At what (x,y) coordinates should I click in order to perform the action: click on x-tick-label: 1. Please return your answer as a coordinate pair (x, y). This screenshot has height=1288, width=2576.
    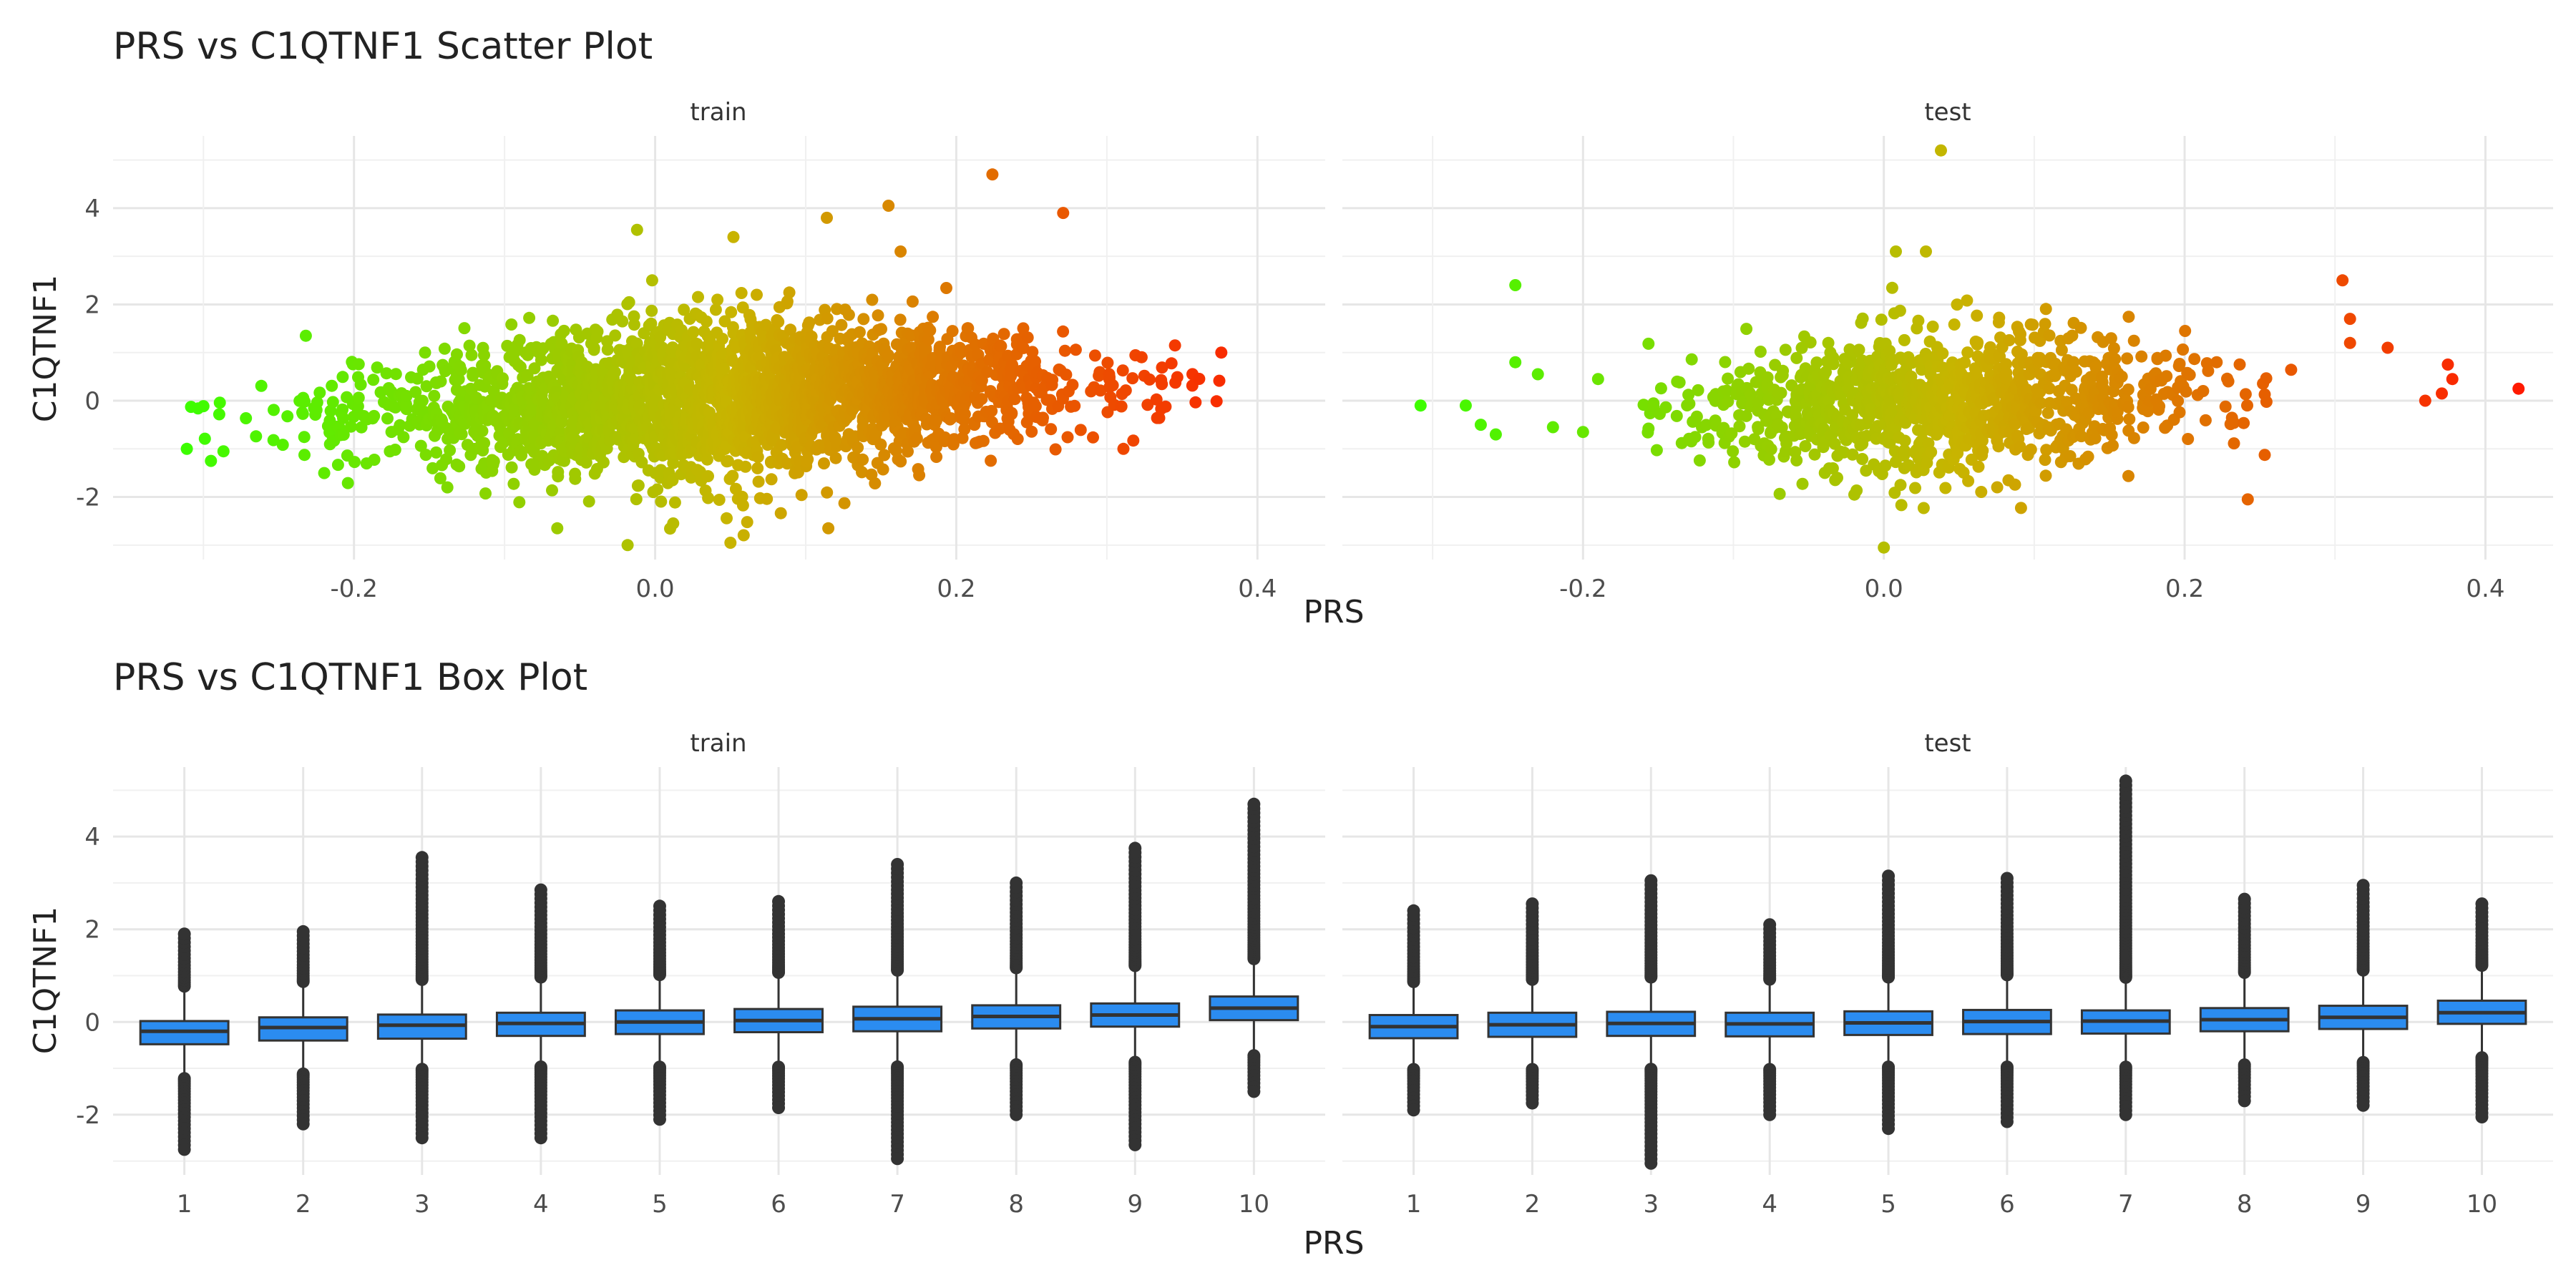
    Looking at the image, I should click on (1414, 1204).